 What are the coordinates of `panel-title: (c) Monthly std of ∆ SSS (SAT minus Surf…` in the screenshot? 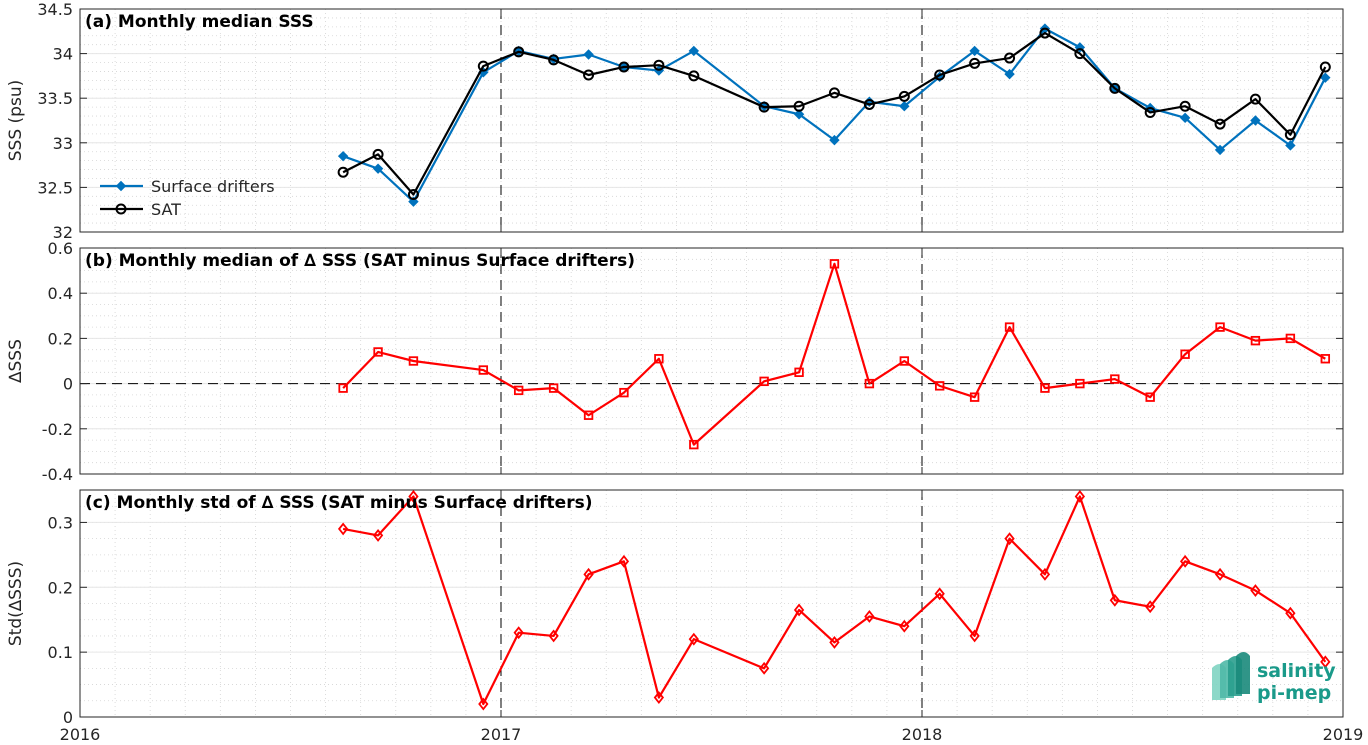 It's located at (338, 503).